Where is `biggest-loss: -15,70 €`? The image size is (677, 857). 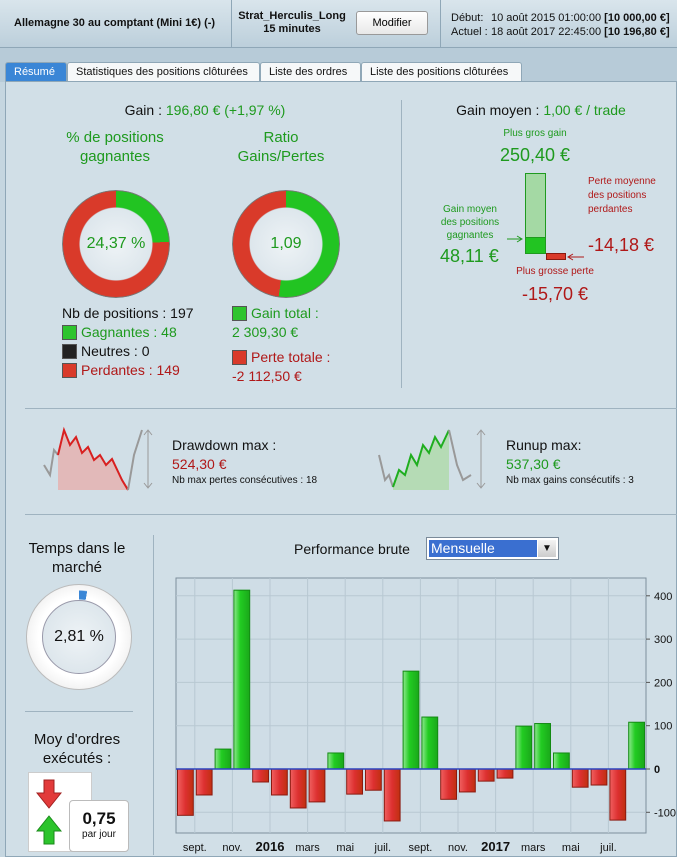 biggest-loss: -15,70 € is located at coordinates (555, 294).